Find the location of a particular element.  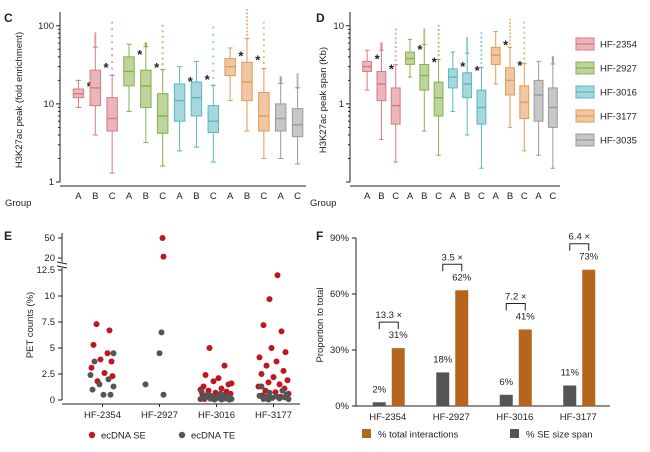

legend: % total interactions % SE size span is located at coordinates (477, 435).